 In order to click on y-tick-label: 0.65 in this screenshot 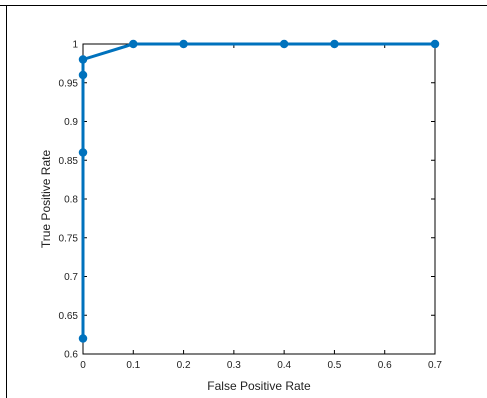, I will do `click(69, 316)`.